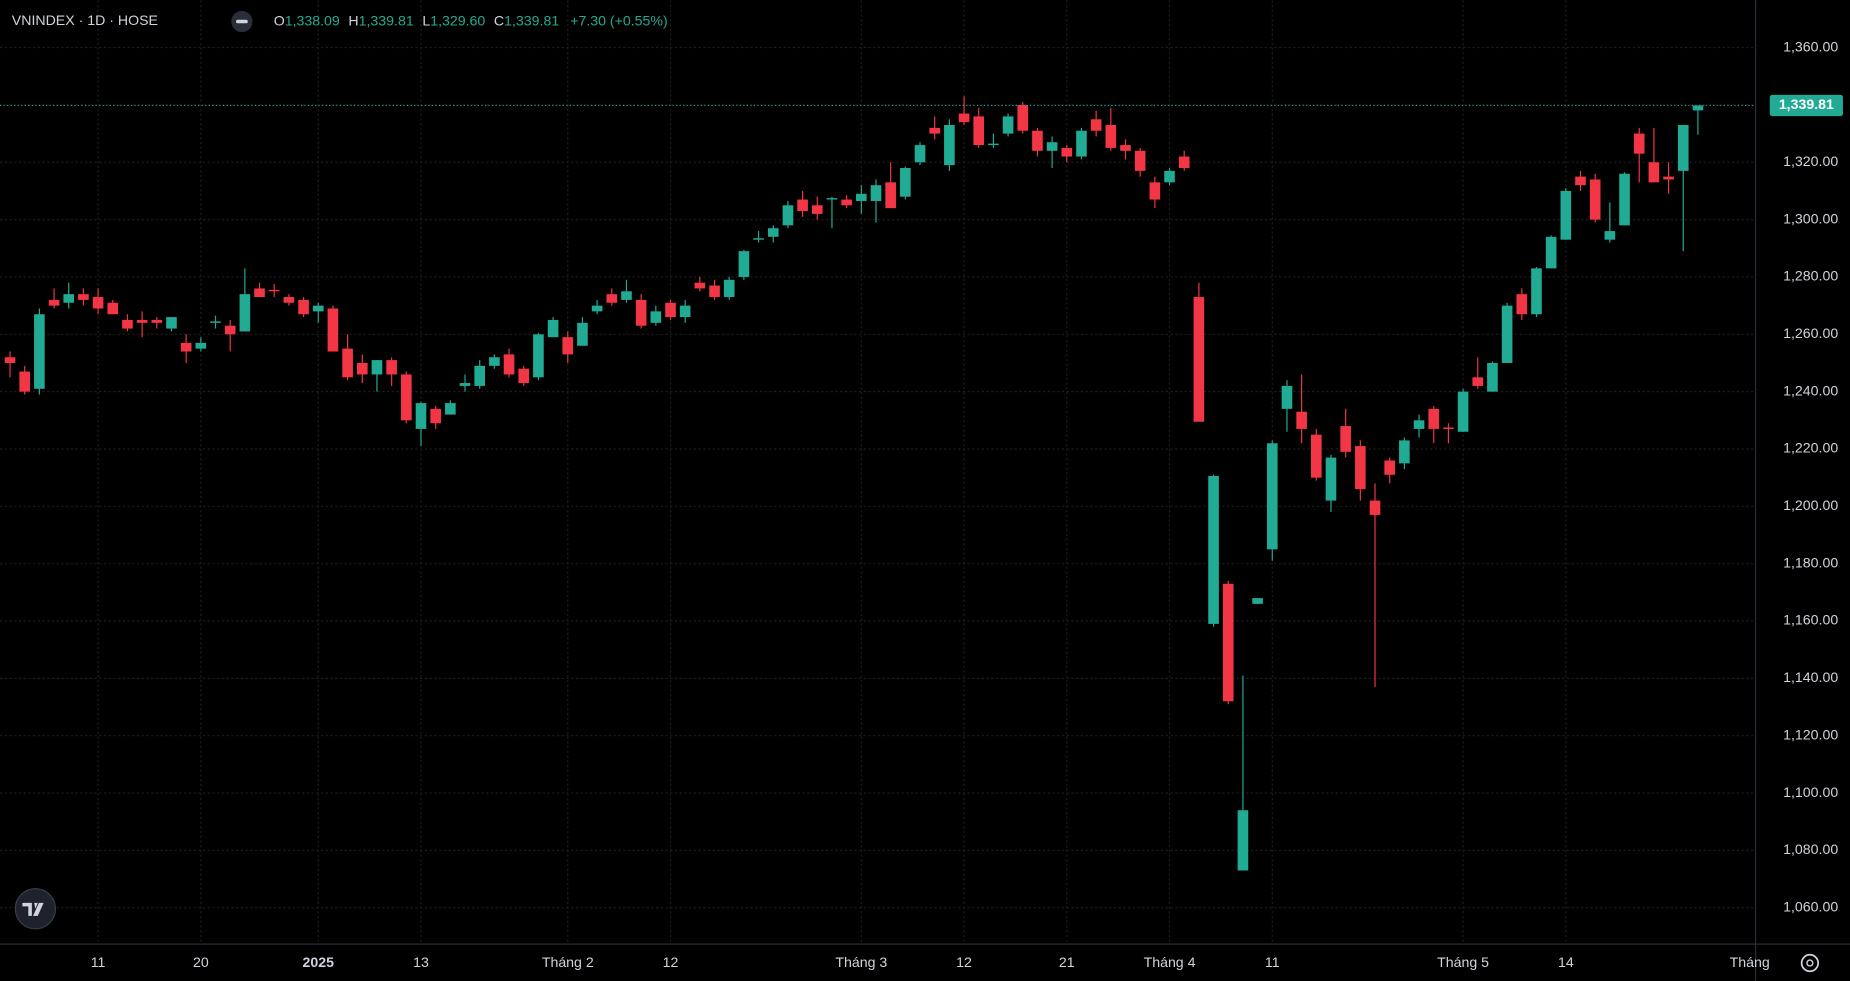 Image resolution: width=1850 pixels, height=981 pixels. I want to click on x-tick-label: 13, so click(421, 962).